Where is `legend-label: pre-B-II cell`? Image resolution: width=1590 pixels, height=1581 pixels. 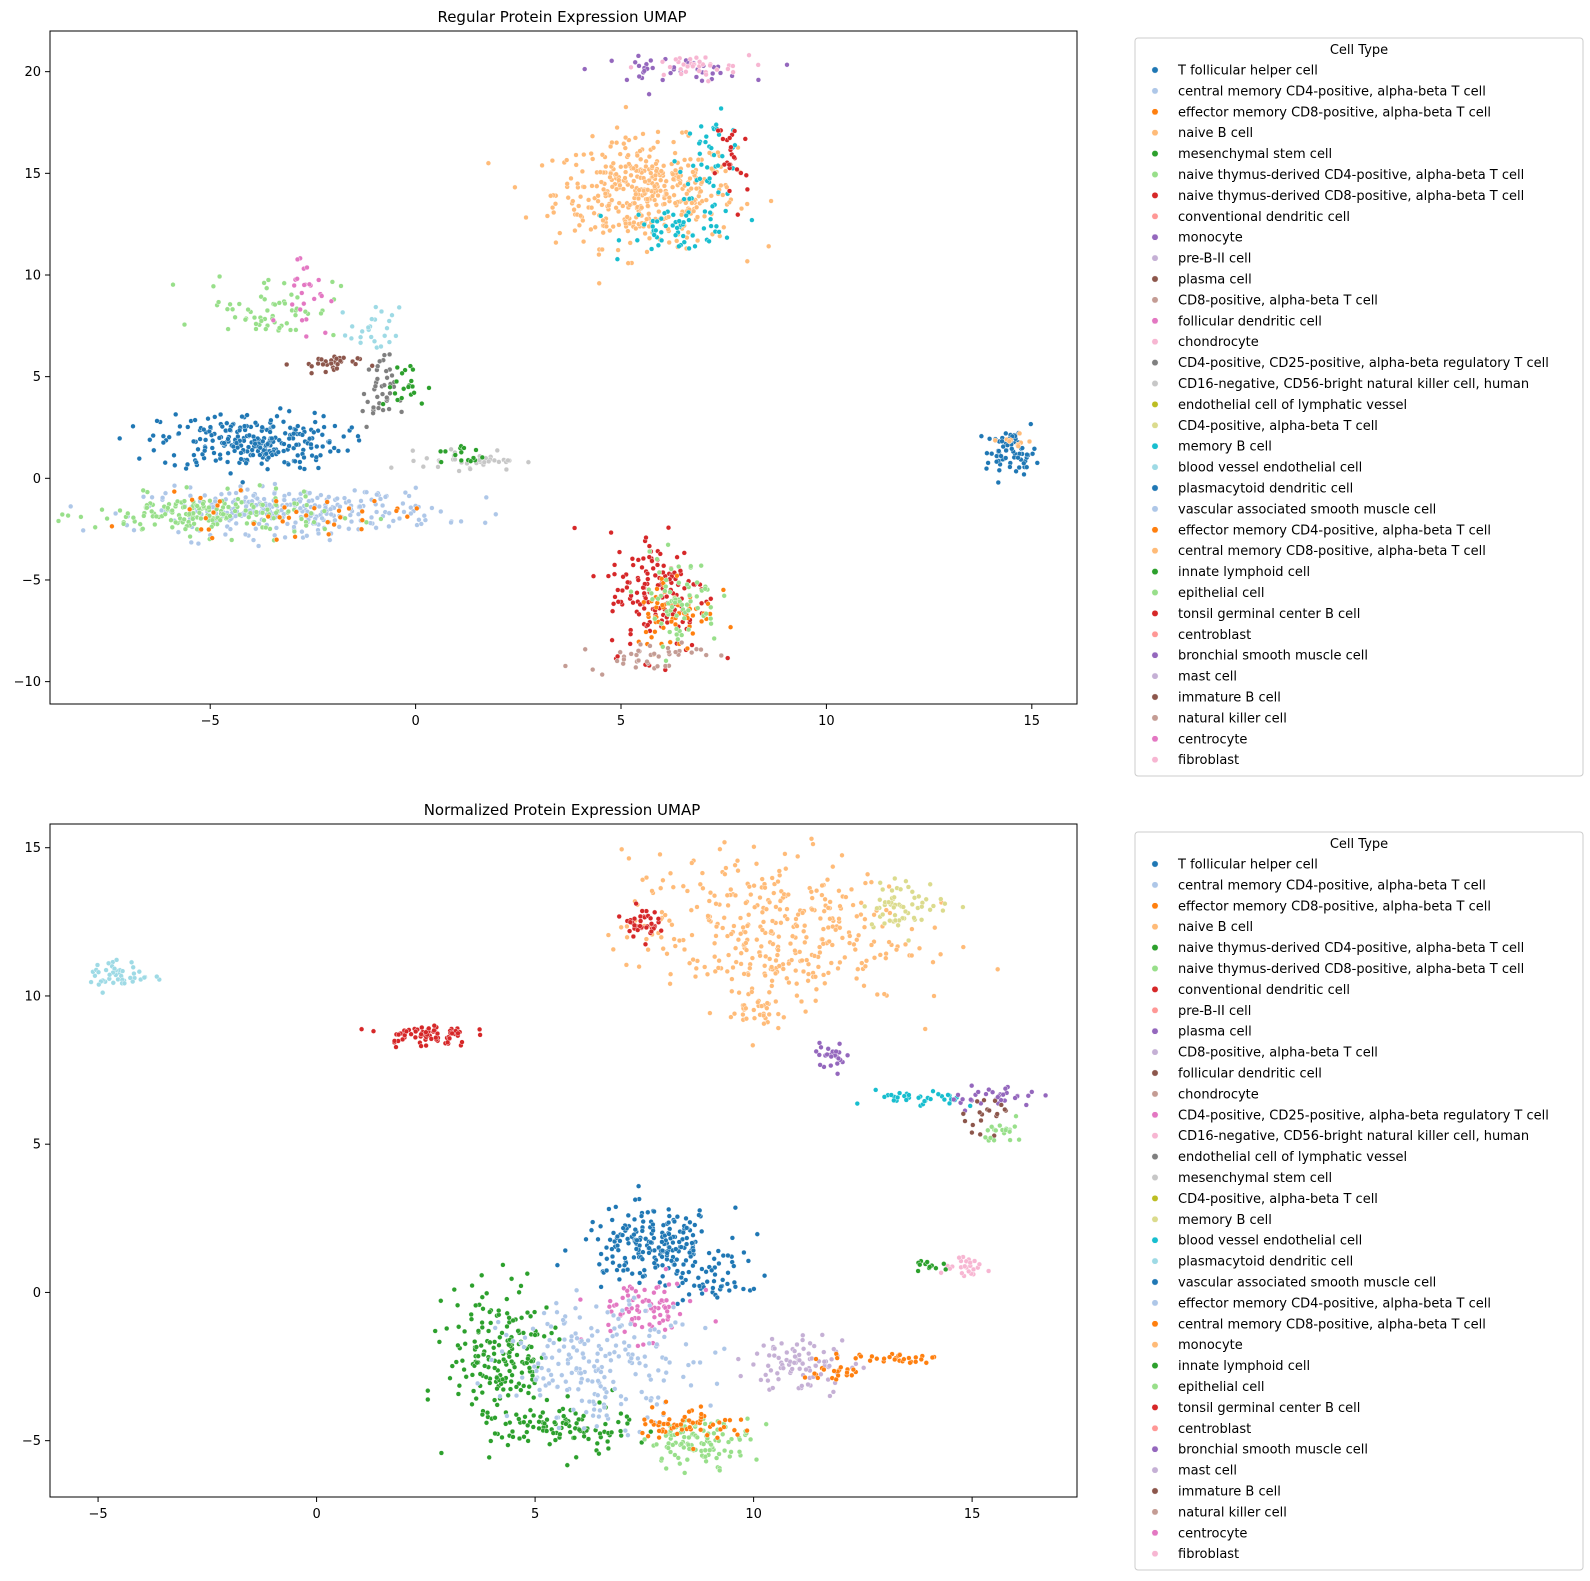 legend-label: pre-B-II cell is located at coordinates (1214, 1011).